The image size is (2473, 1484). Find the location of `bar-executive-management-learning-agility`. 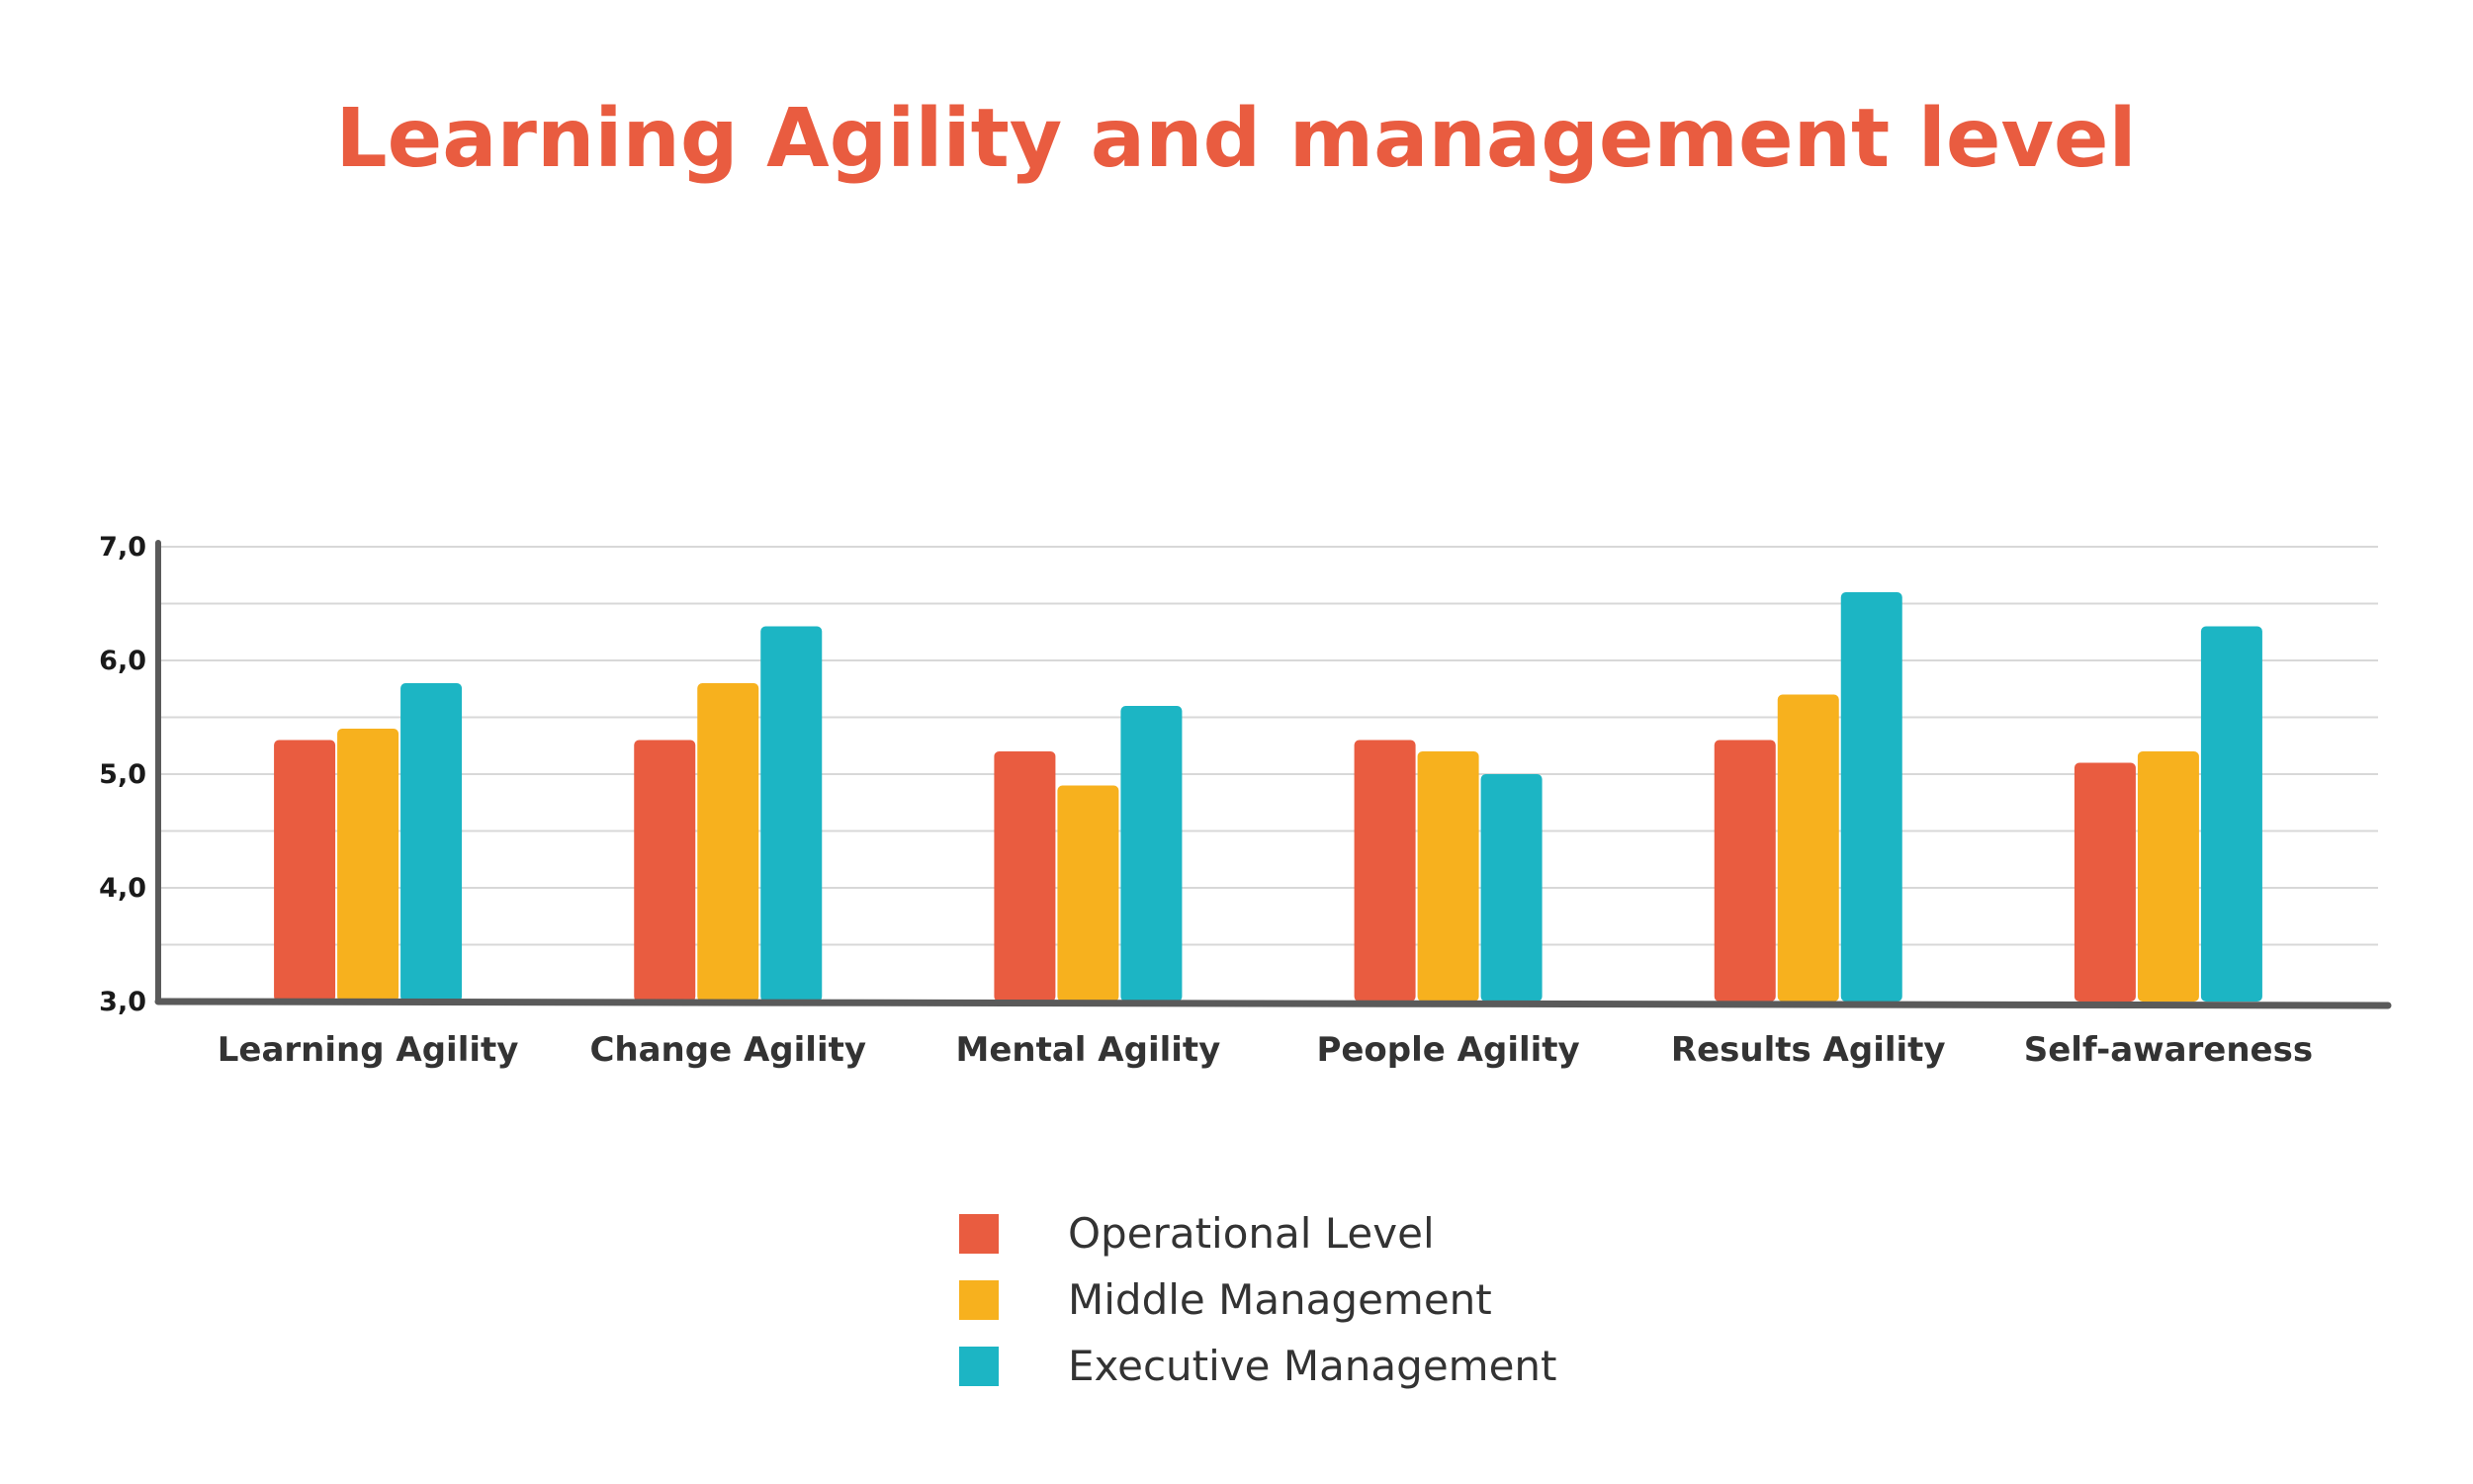

bar-executive-management-learning-agility is located at coordinates (432, 842).